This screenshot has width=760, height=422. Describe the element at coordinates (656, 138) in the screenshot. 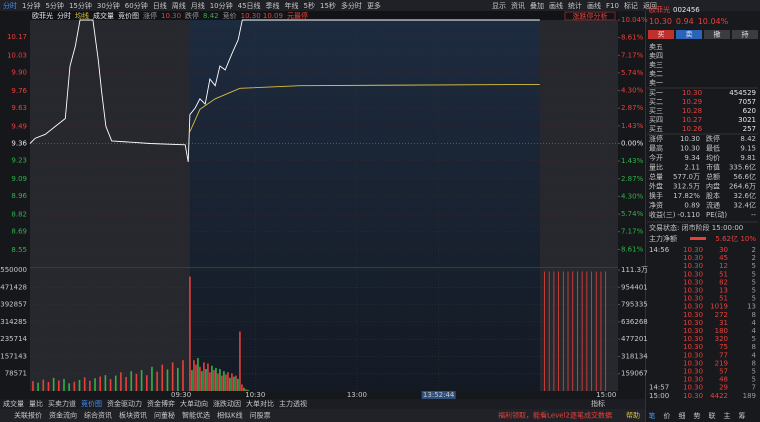

I see `stat-label: 涨停` at that location.